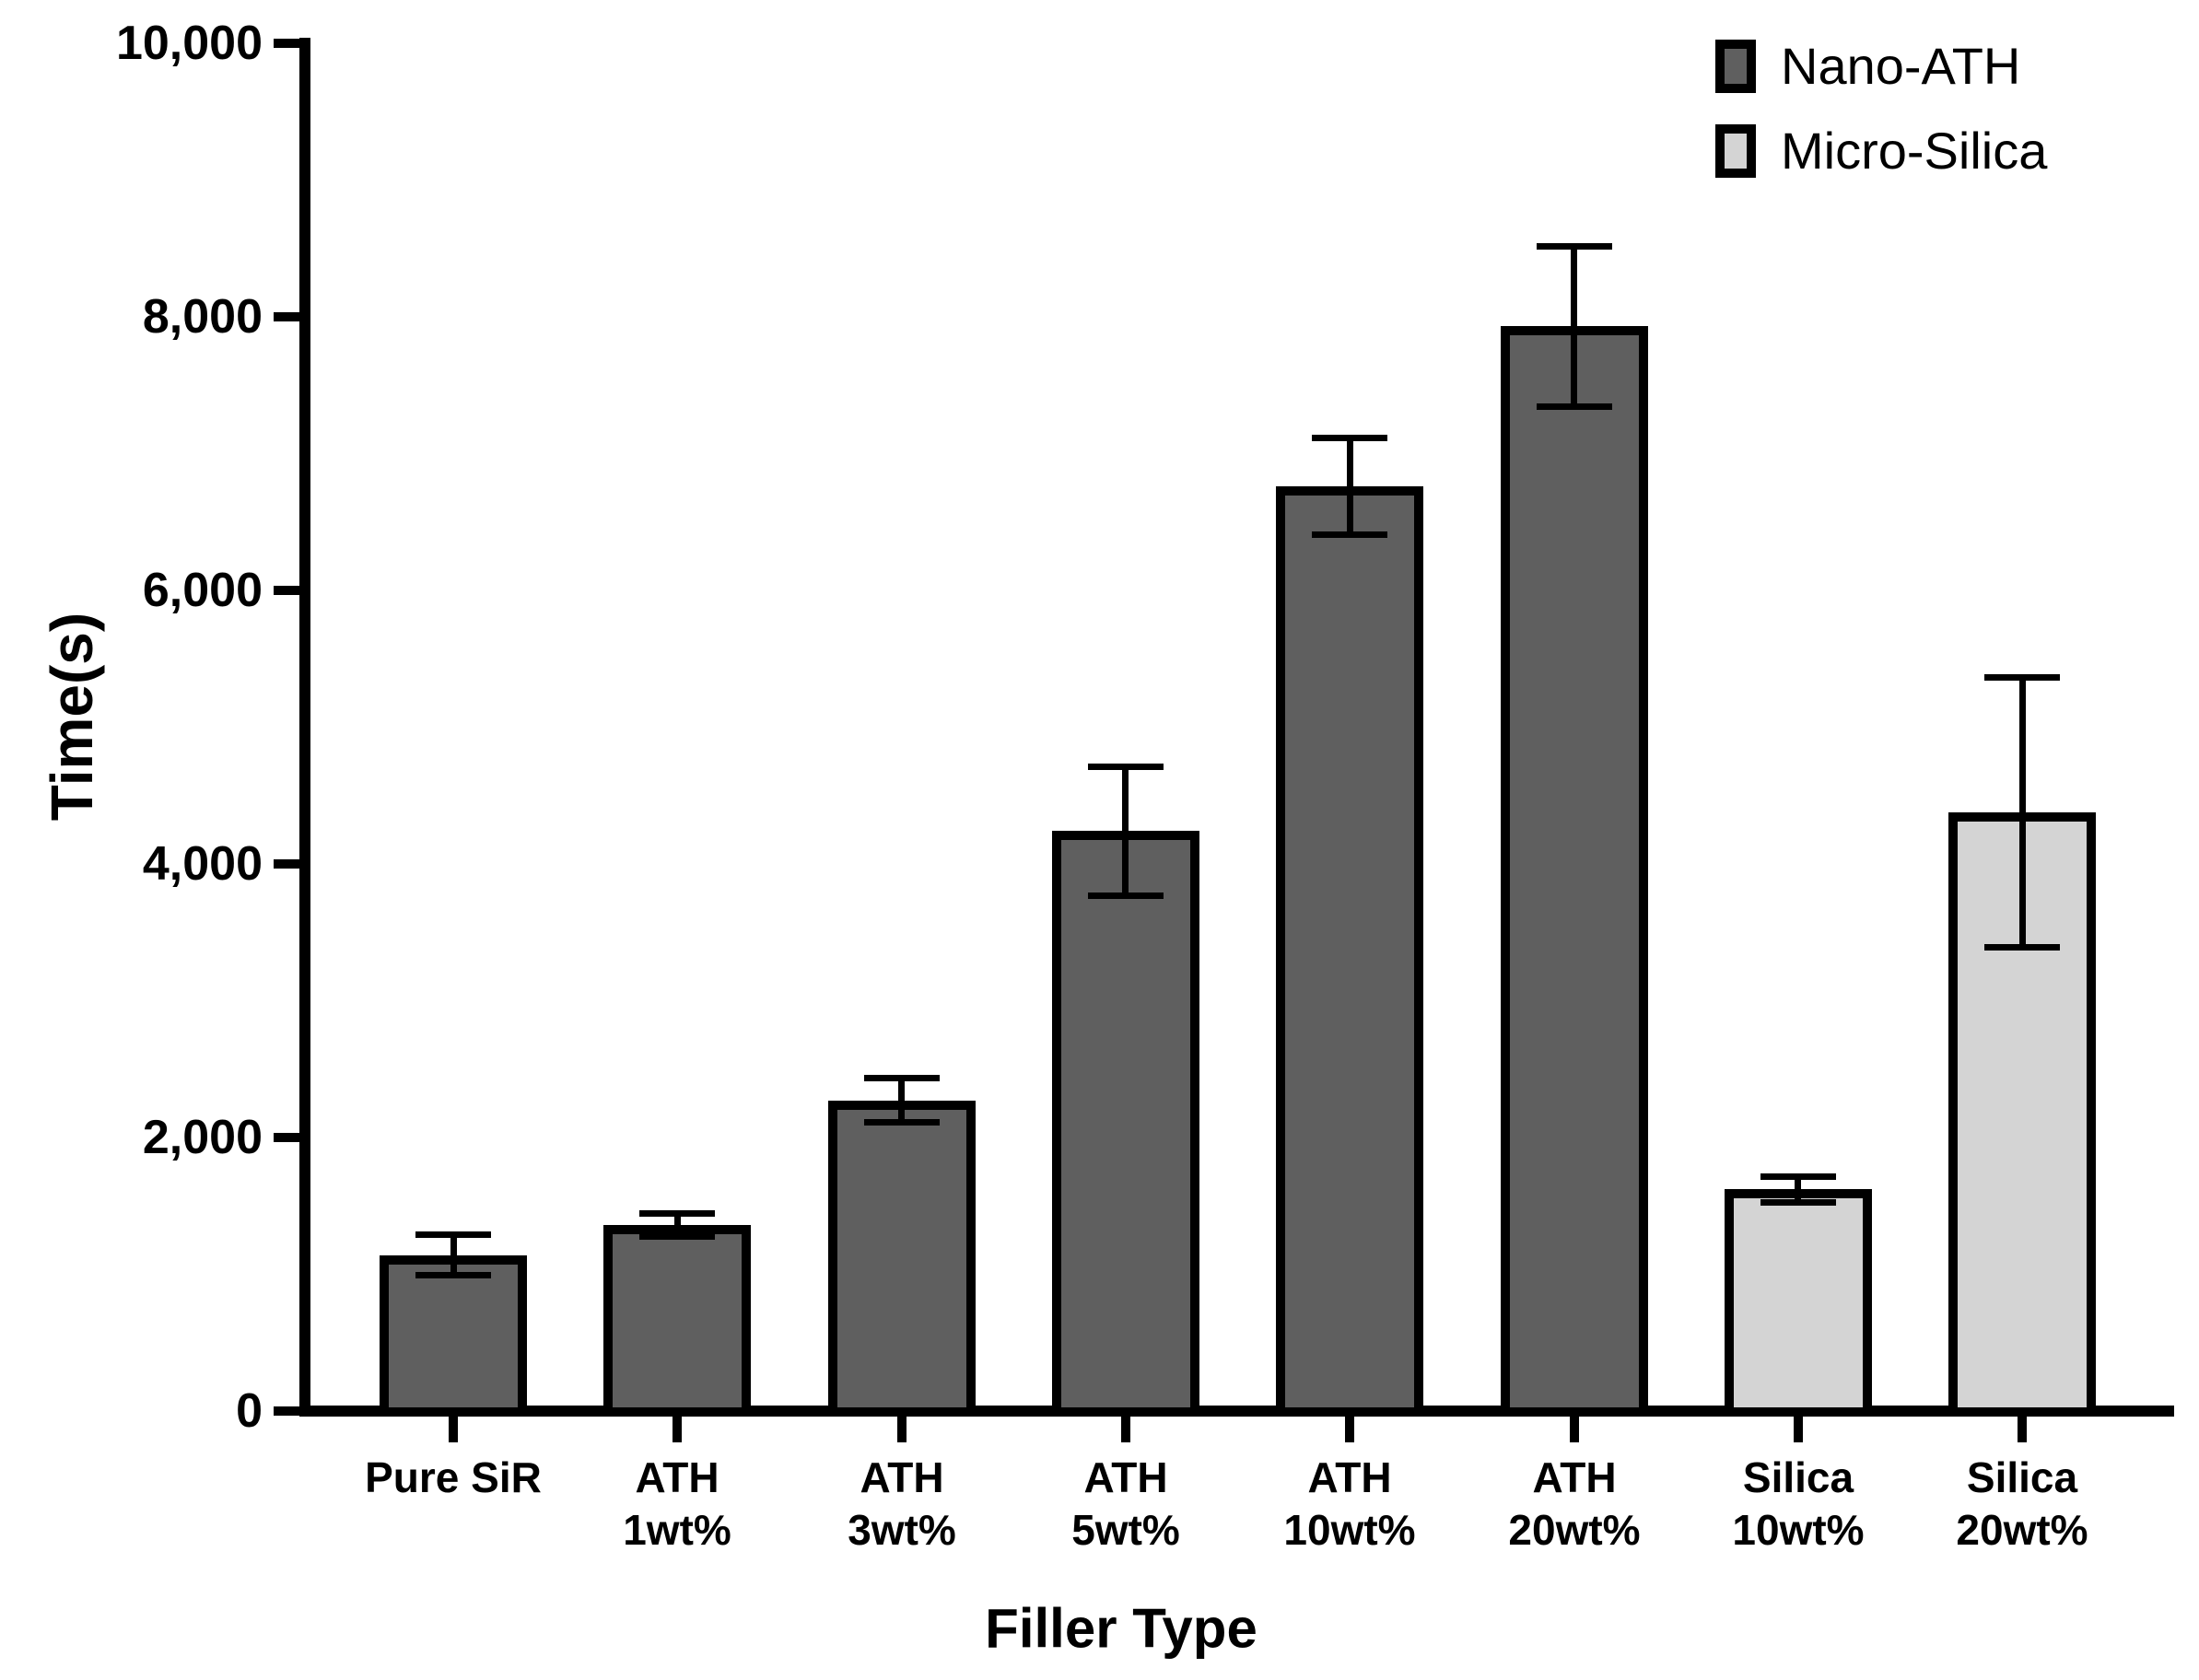  Describe the element at coordinates (1799, 1504) in the screenshot. I see `x-tick-label: Silica 10wt%` at that location.